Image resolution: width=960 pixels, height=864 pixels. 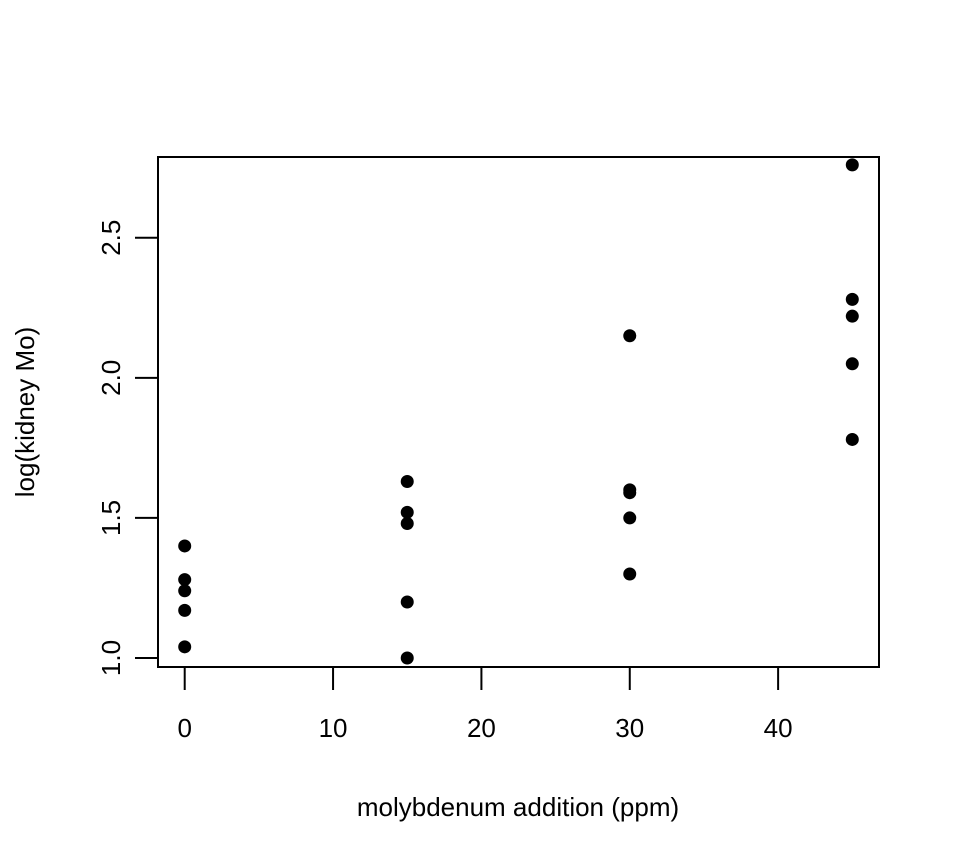 I want to click on x-axis-title: molybdenum addition (ppm), so click(x=518, y=807).